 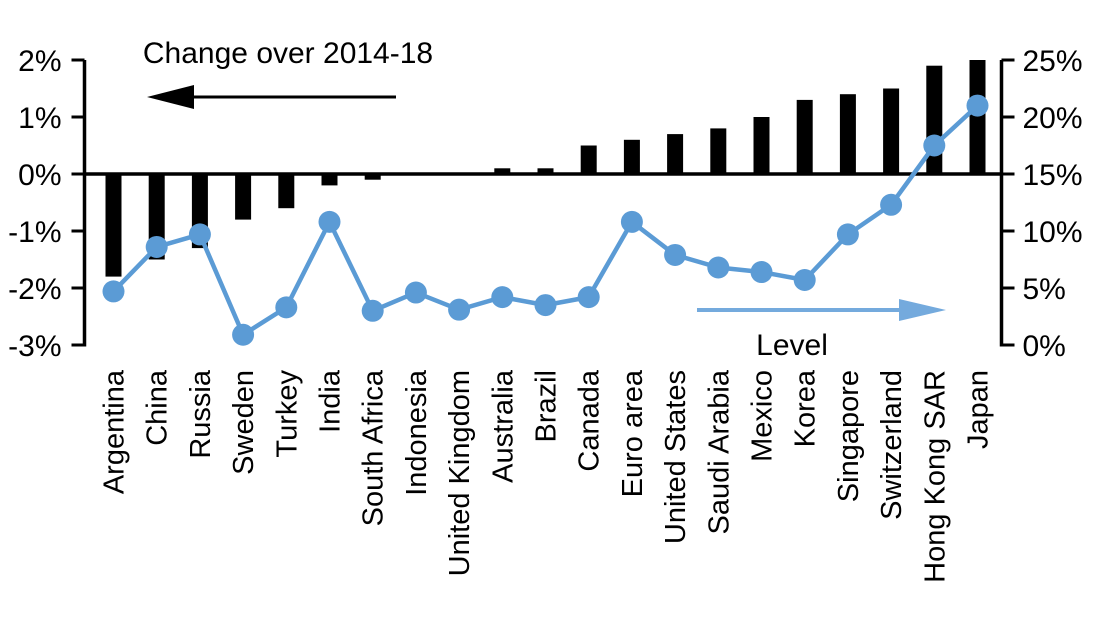 I want to click on category-label-sweden: Sweden, so click(x=244, y=422).